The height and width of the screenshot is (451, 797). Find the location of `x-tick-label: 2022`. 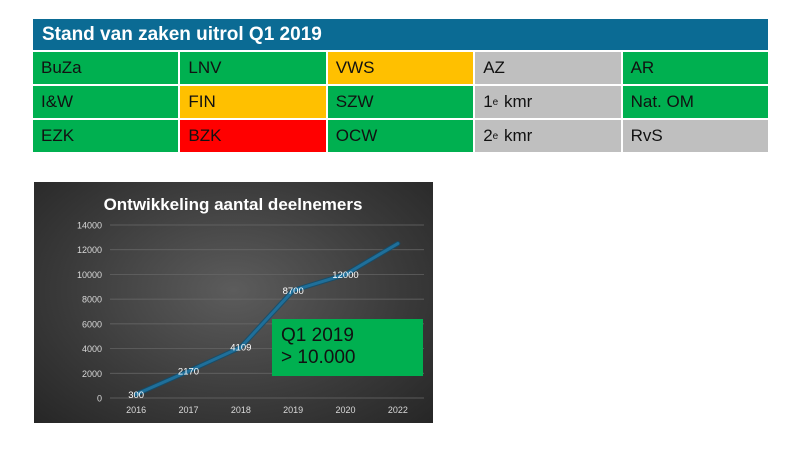

x-tick-label: 2022 is located at coordinates (398, 410).